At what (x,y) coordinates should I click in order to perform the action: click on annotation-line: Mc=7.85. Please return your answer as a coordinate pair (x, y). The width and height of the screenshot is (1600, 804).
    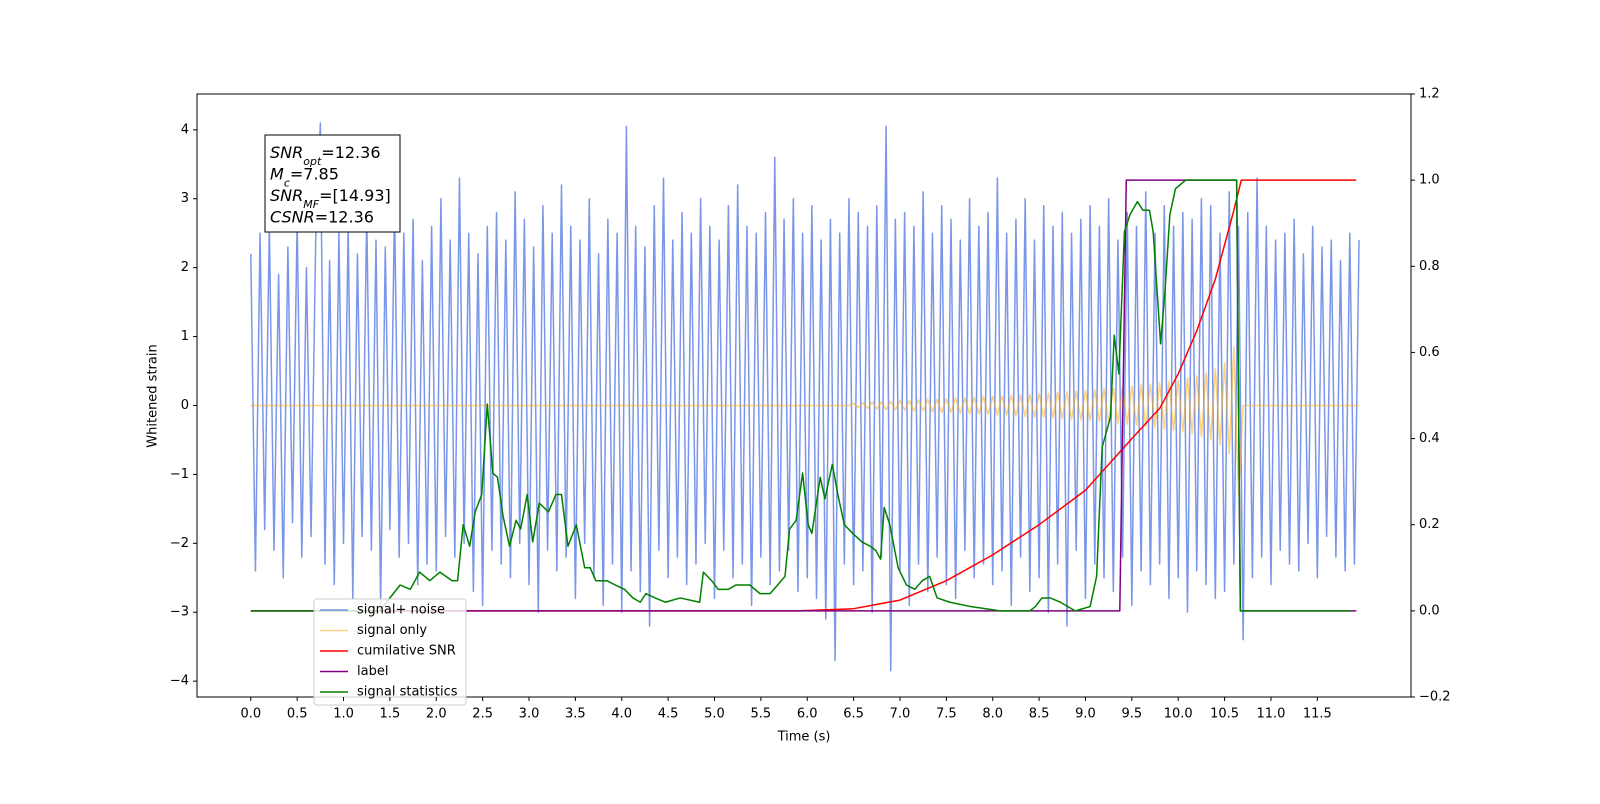
    Looking at the image, I should click on (304, 177).